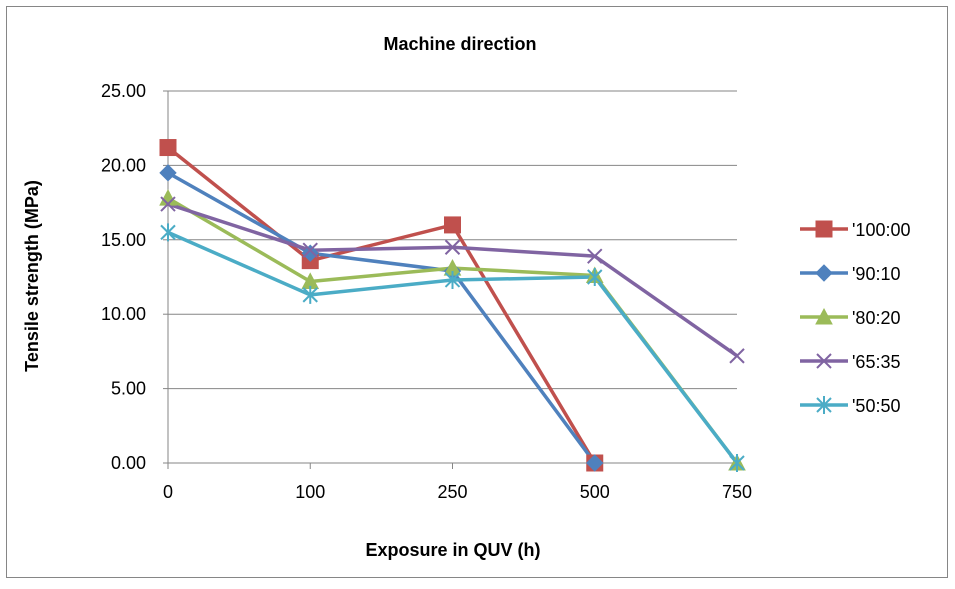  What do you see at coordinates (595, 492) in the screenshot?
I see `x-tick-label: 500` at bounding box center [595, 492].